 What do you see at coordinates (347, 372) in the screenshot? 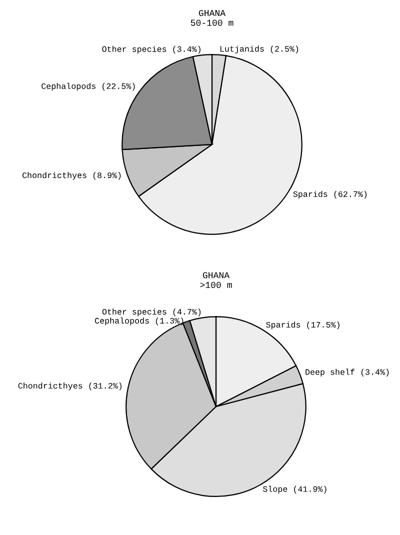
I see `slice-label: Deep shelf (3.4%)` at bounding box center [347, 372].